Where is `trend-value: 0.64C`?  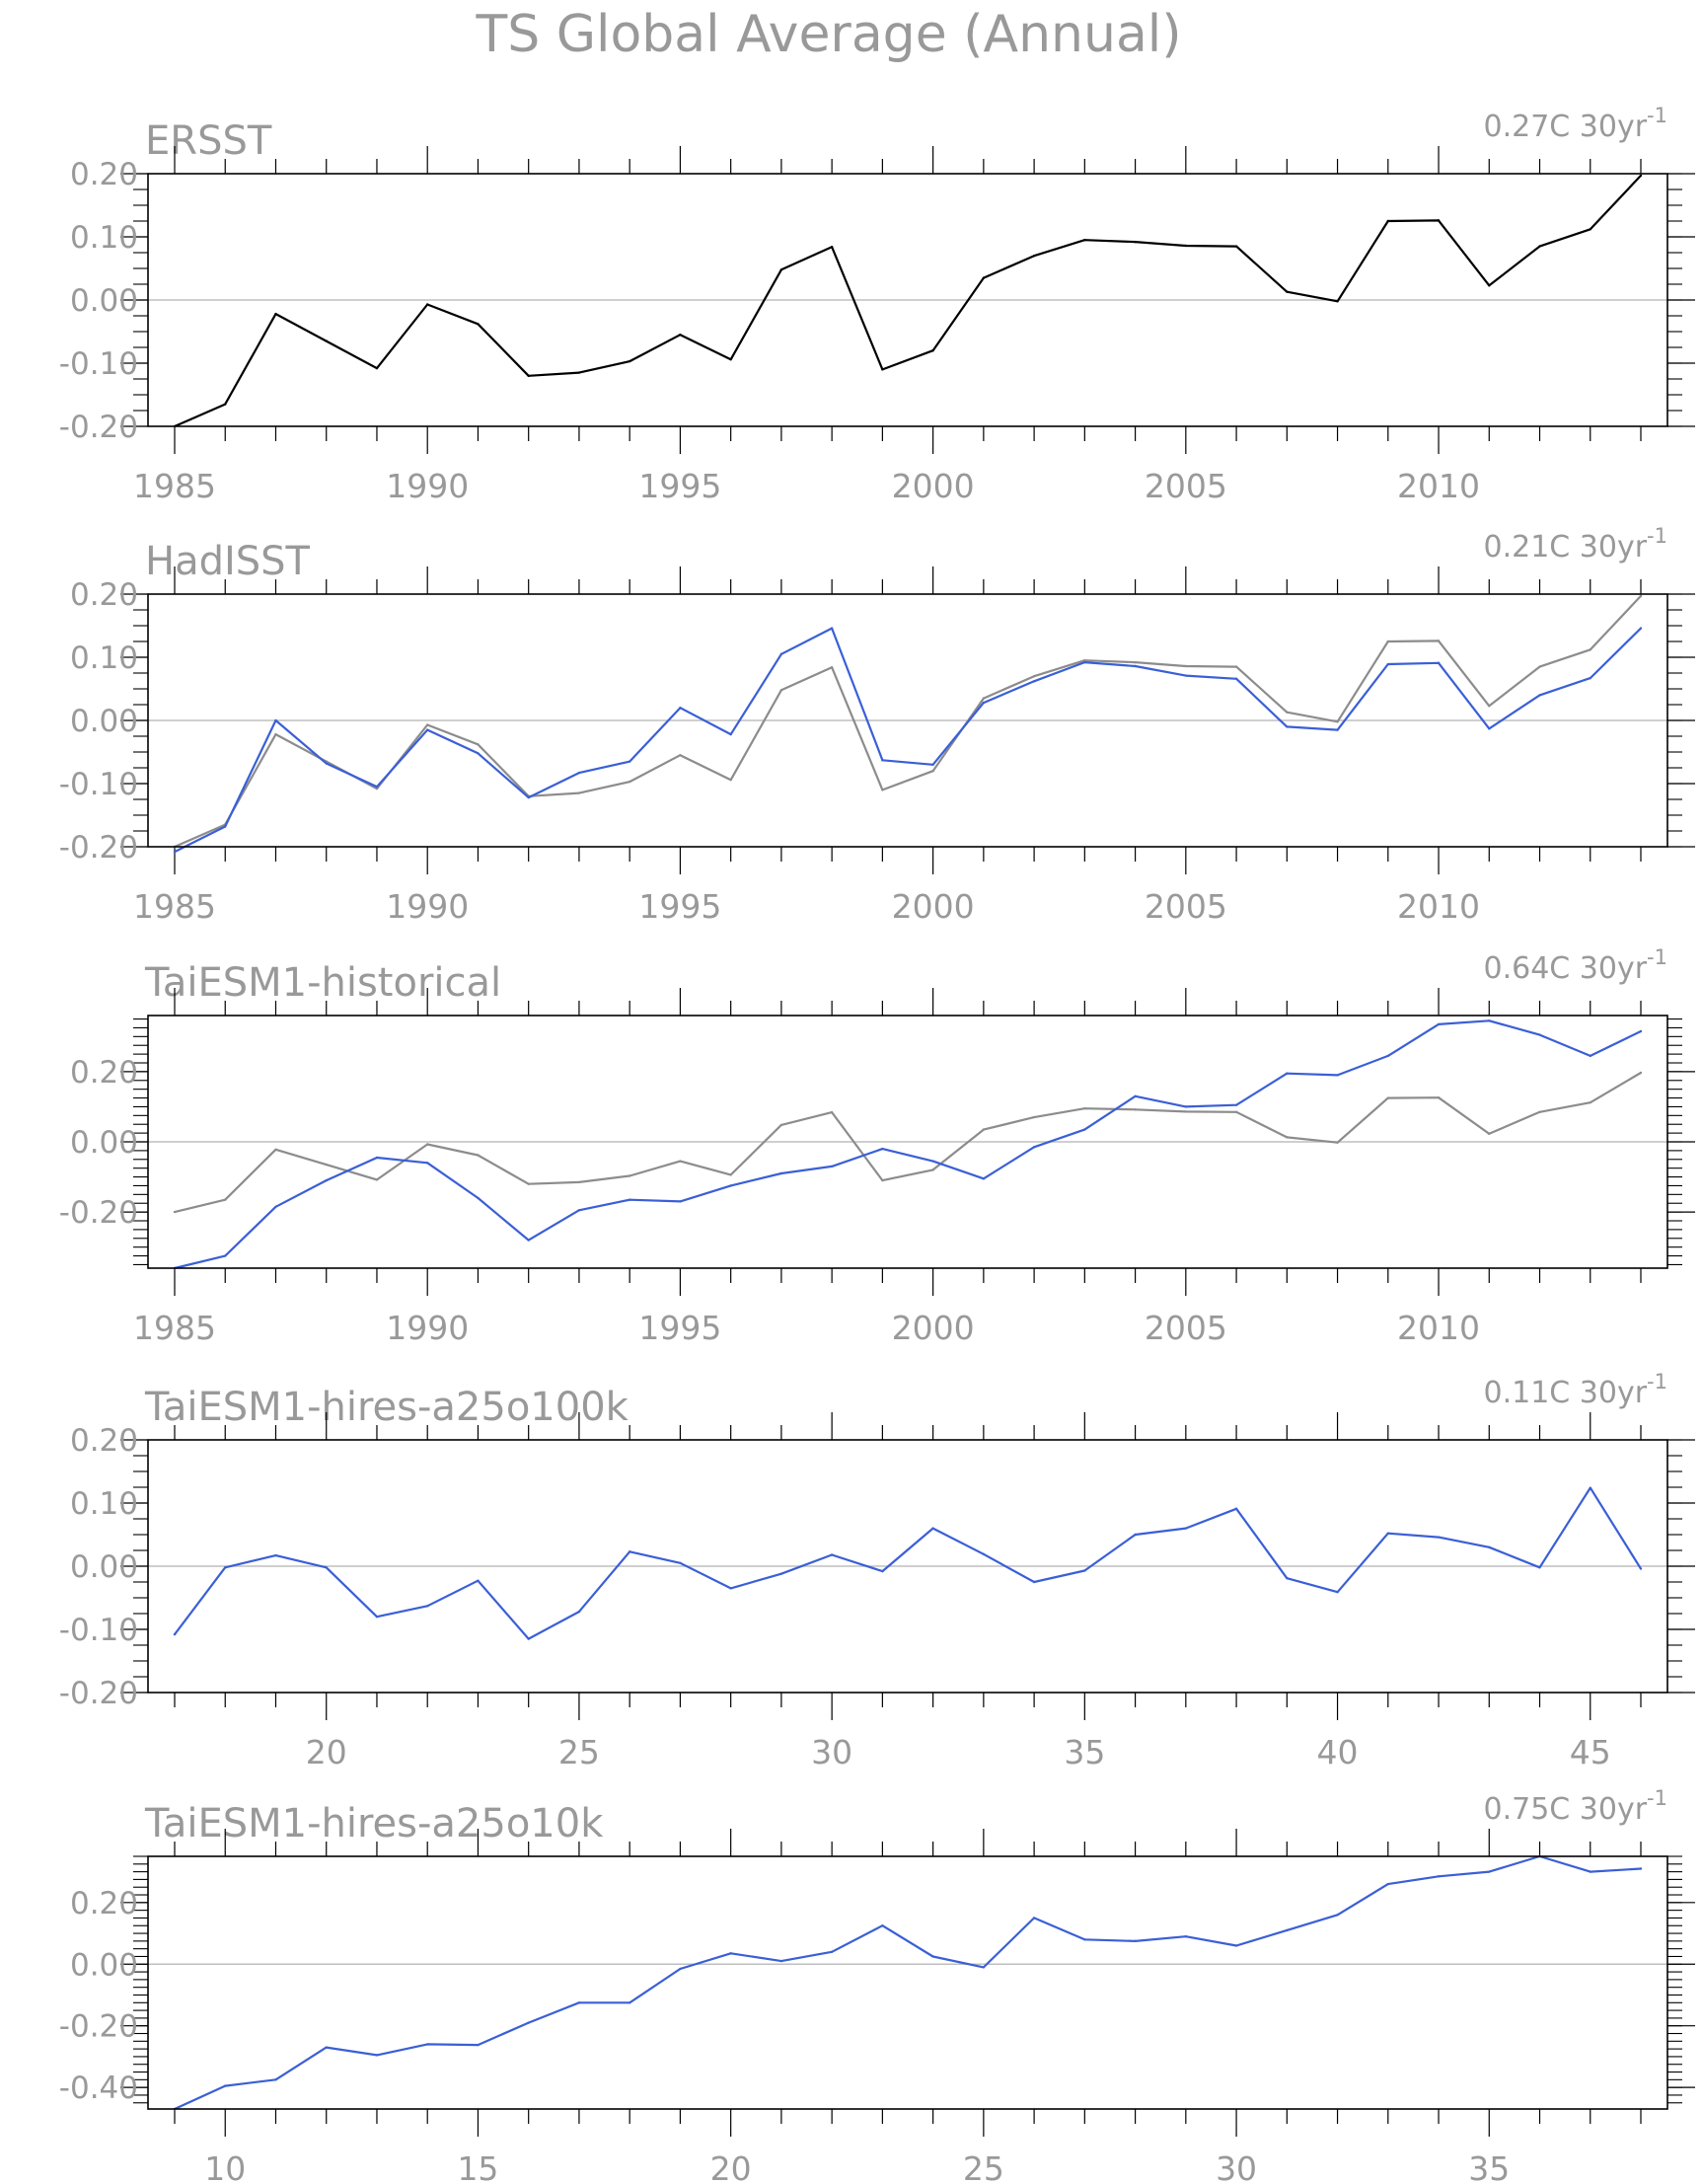
trend-value: 0.64C is located at coordinates (1532, 968).